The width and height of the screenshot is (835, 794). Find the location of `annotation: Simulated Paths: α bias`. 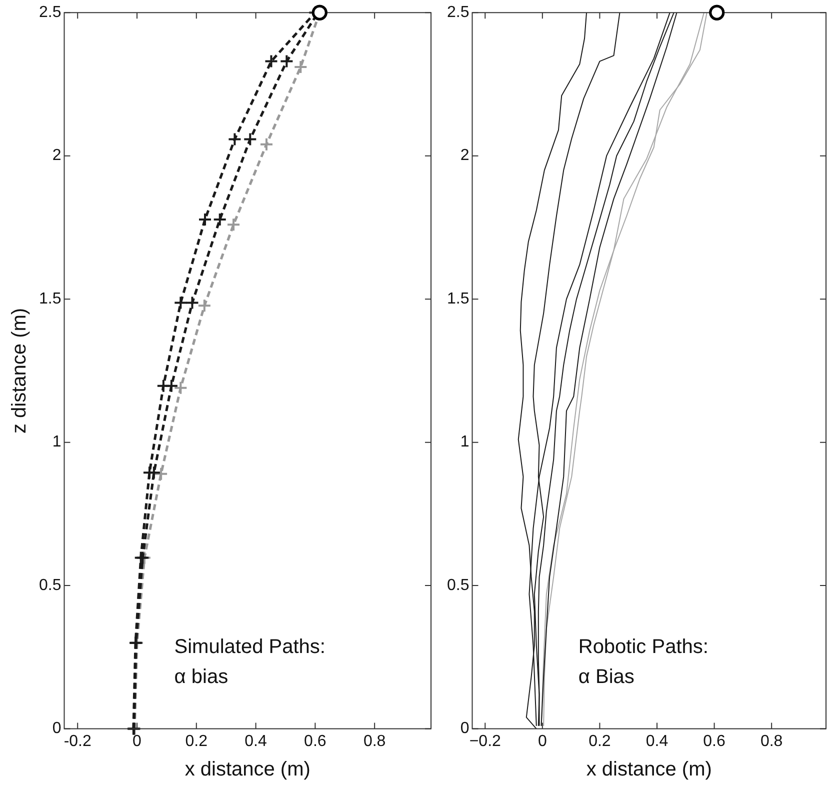

annotation: Simulated Paths: α bias is located at coordinates (250, 662).